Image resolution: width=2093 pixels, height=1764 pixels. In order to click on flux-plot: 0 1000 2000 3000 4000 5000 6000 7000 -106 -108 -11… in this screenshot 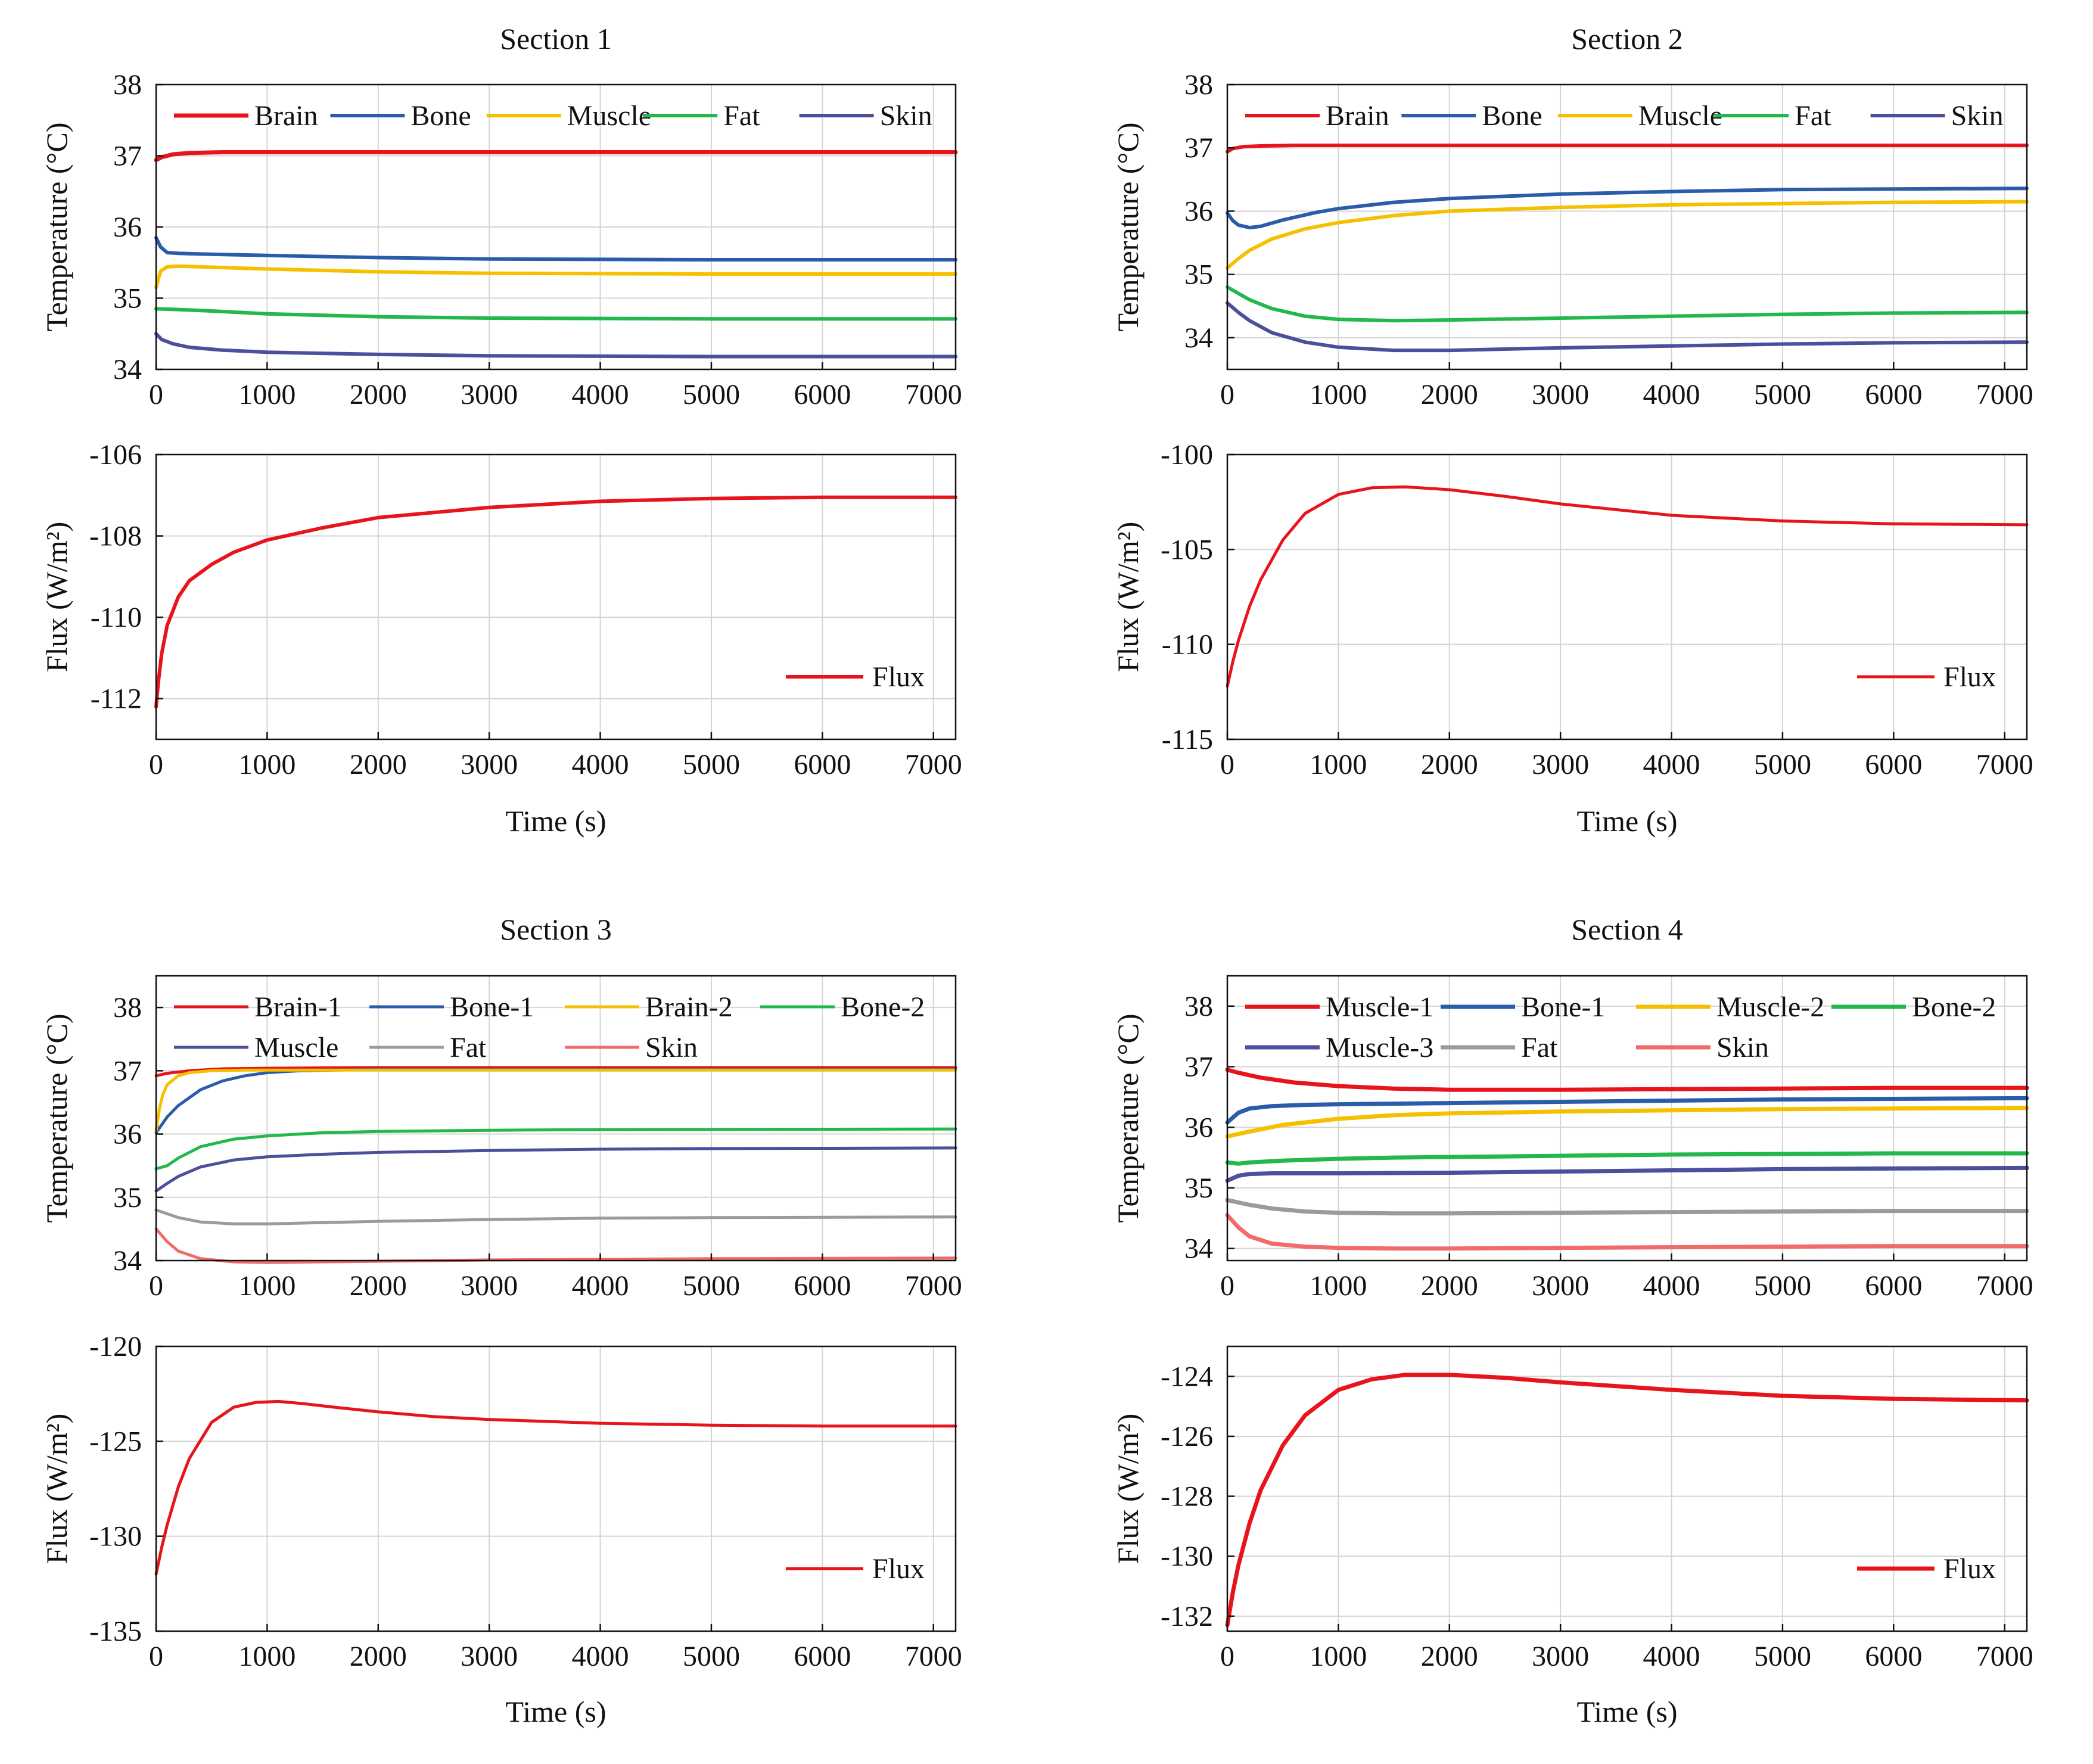, I will do `click(501, 638)`.